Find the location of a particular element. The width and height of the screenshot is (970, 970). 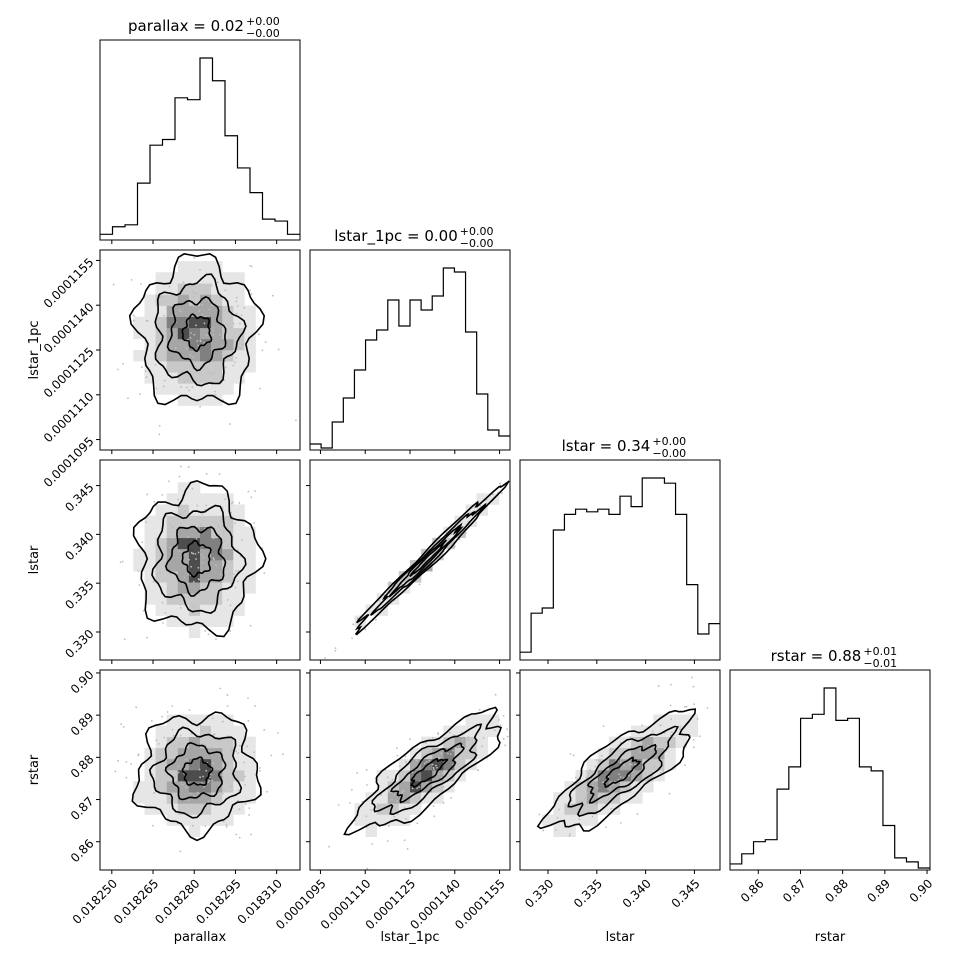

histogram-parallax: parallax = 0.02 +0.00−0.00 is located at coordinates (200, 128).